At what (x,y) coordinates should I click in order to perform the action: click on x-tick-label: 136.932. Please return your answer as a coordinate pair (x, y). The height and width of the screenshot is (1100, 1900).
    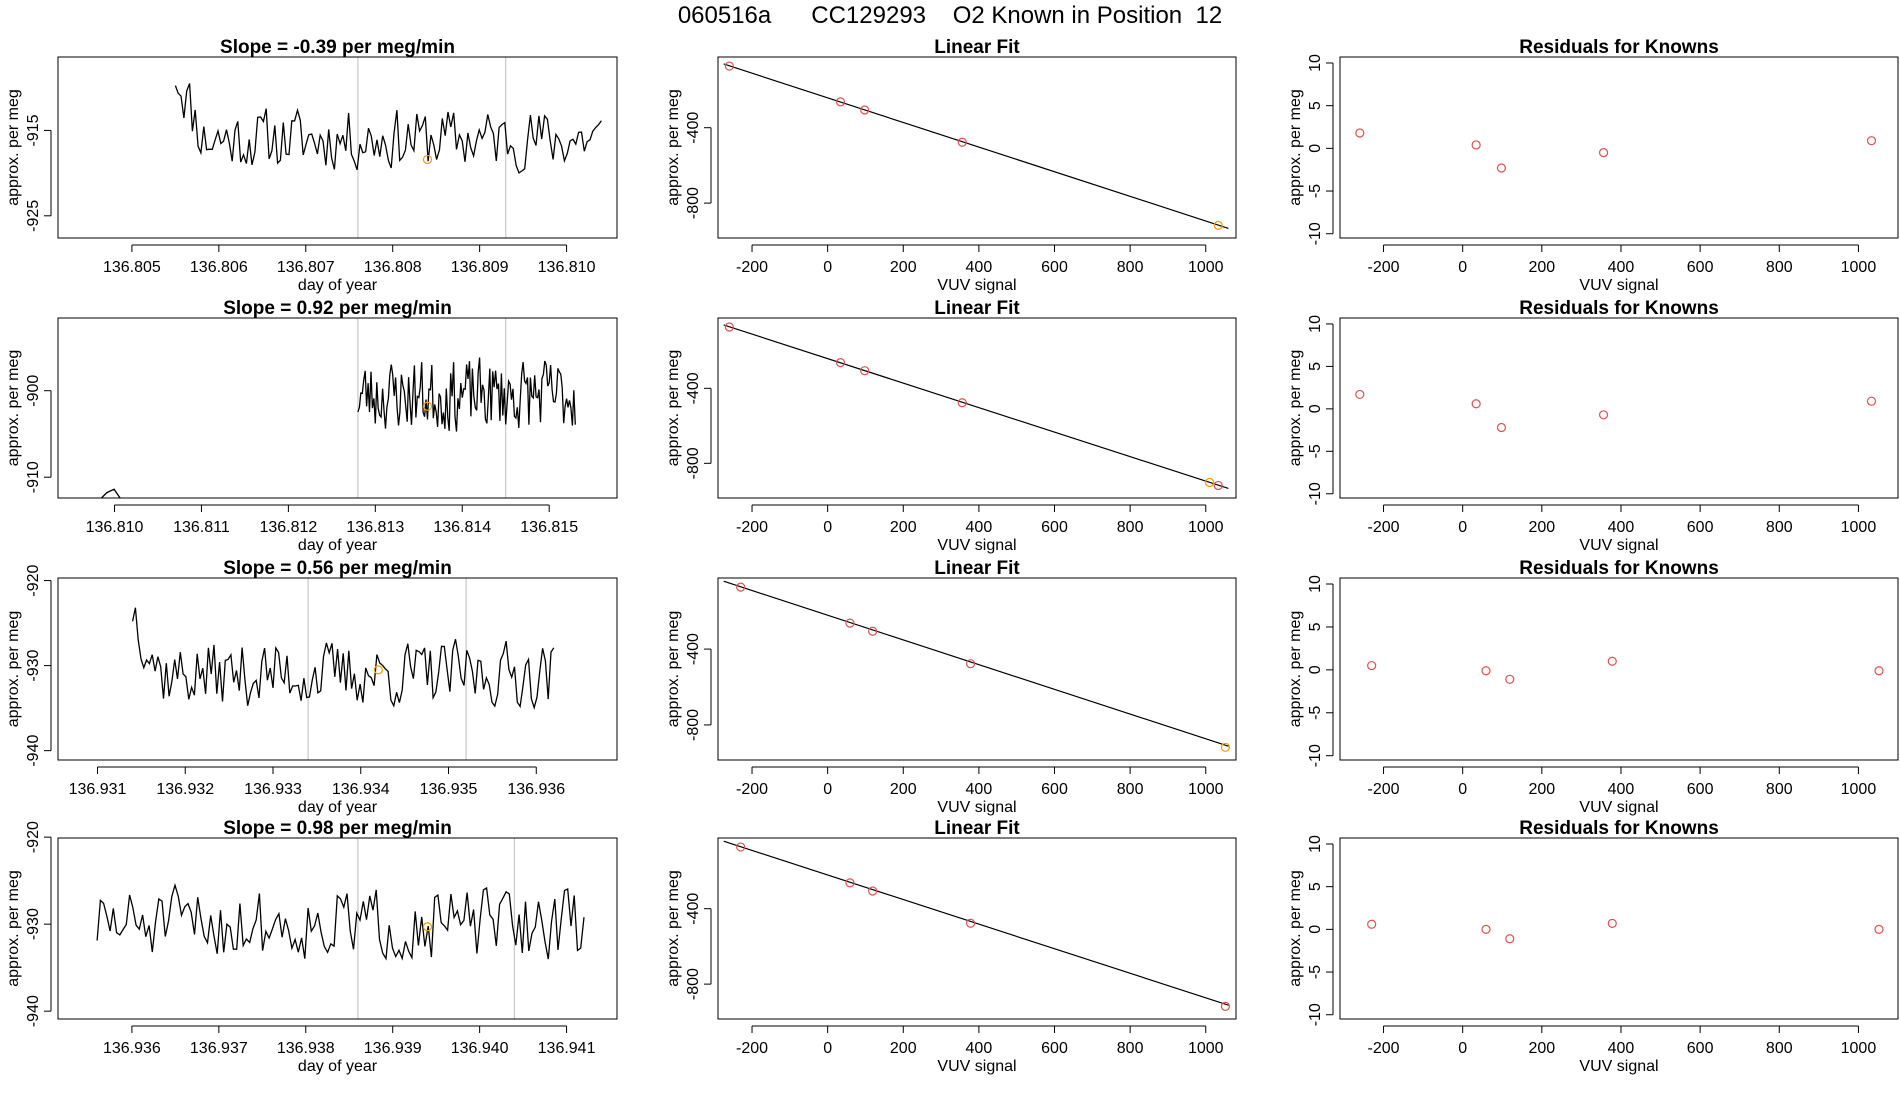
    Looking at the image, I should click on (185, 789).